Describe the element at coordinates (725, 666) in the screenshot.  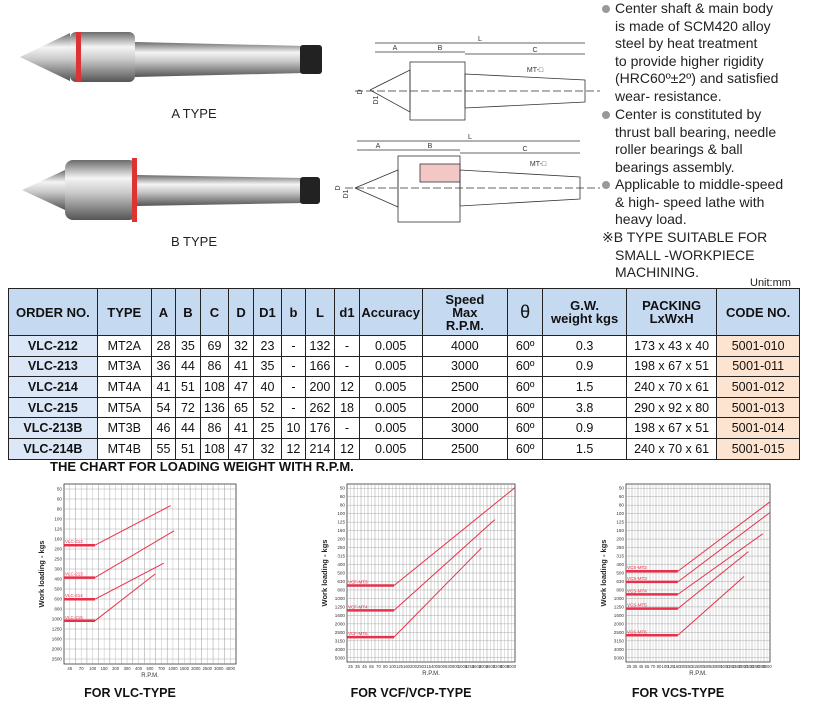
I see `x-tick-label: 1000` at that location.